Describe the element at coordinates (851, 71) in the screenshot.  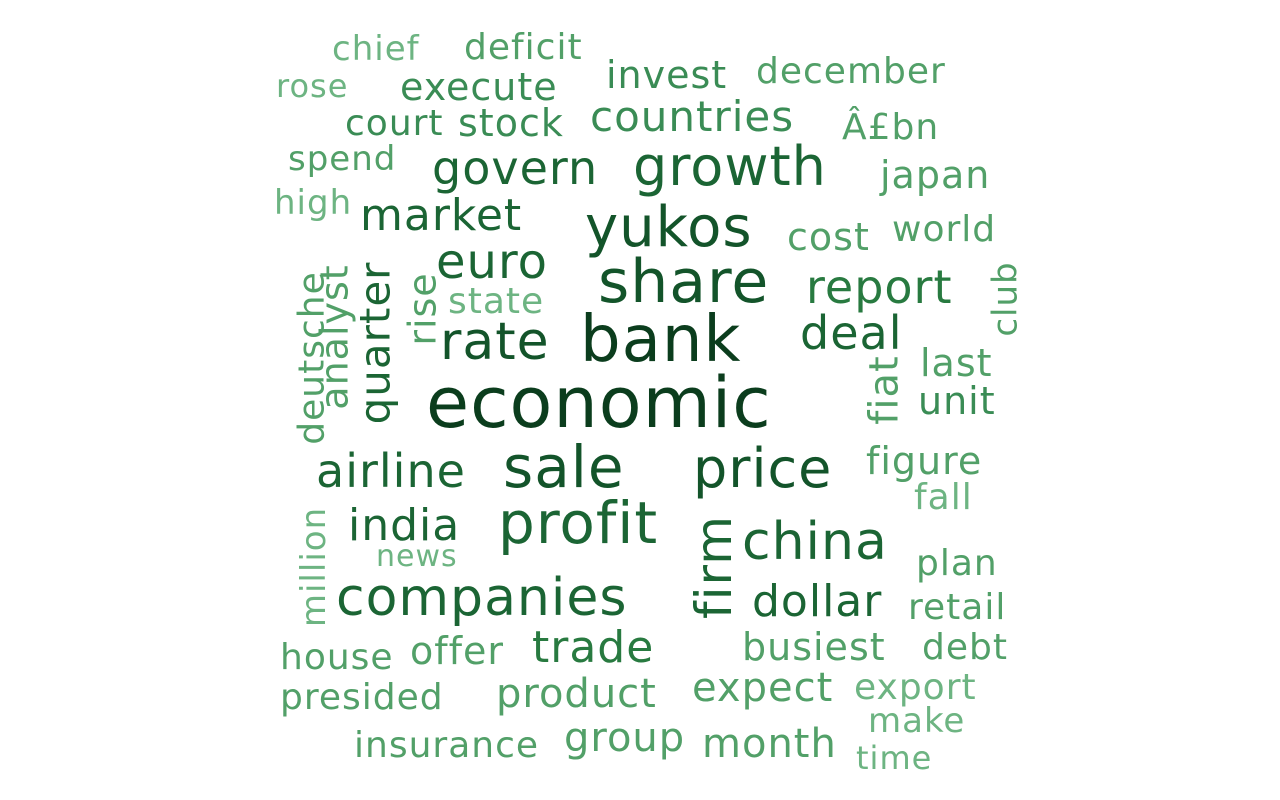
I see `word-december: december` at that location.